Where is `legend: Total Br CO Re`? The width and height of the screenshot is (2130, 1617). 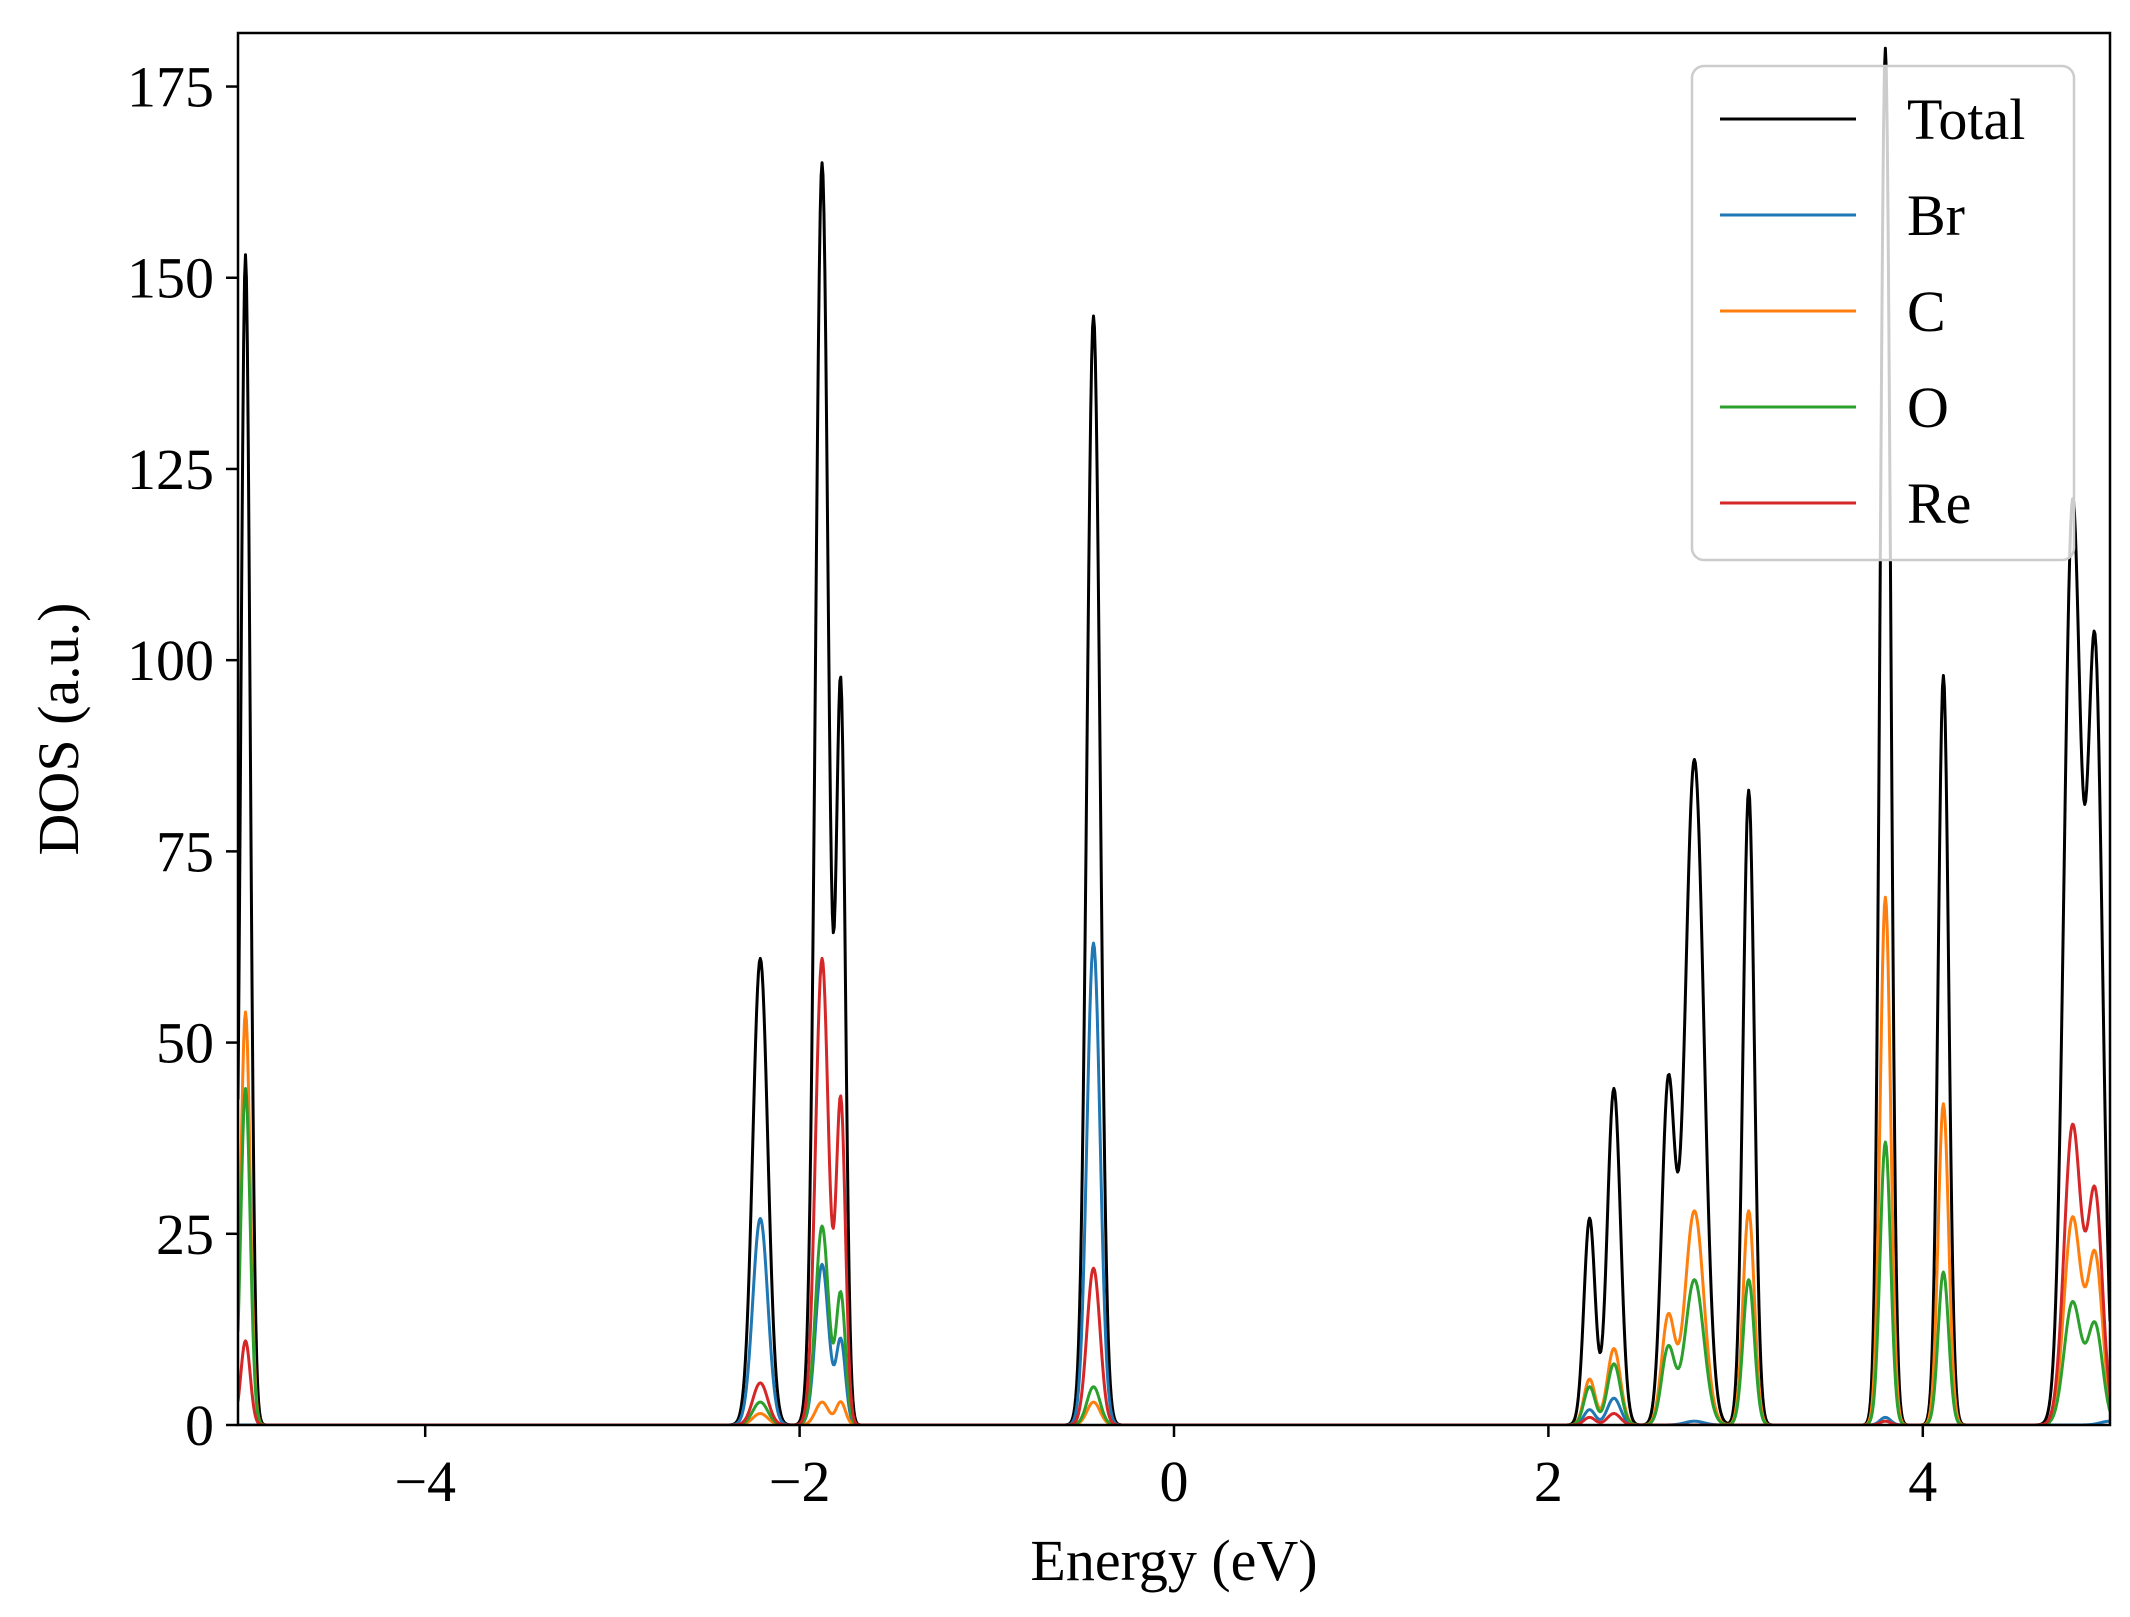 legend: Total Br CO Re is located at coordinates (1883, 313).